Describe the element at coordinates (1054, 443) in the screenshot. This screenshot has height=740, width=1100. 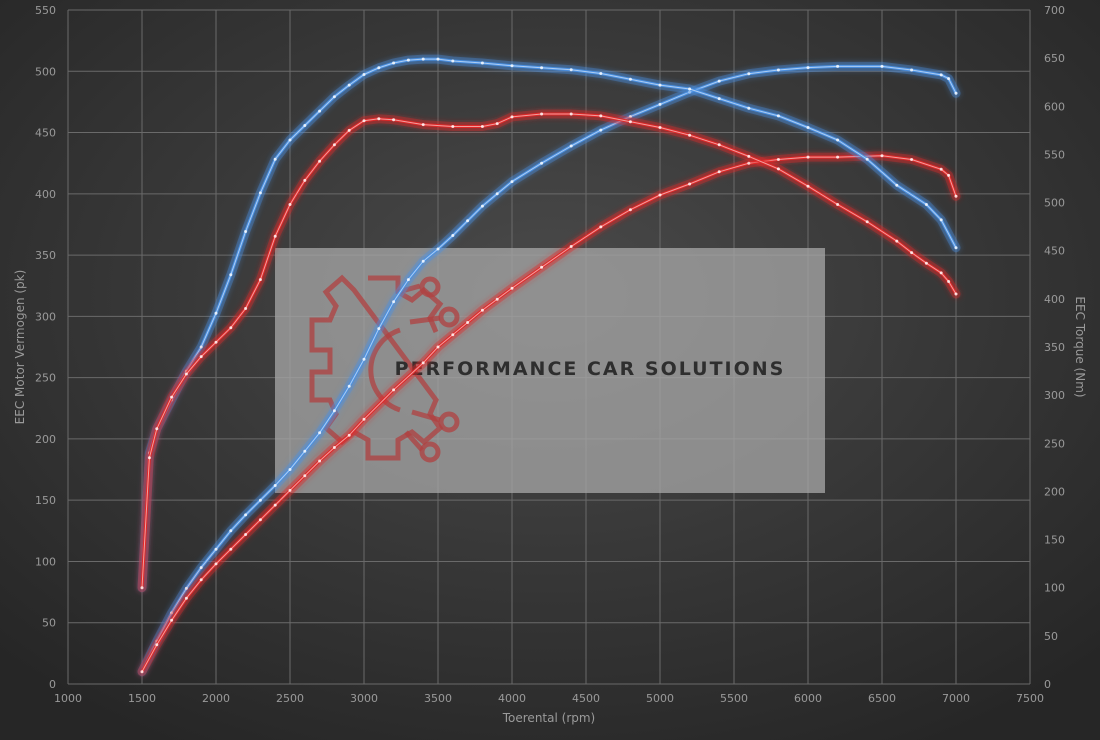
I see `y2-tick-label: 250` at that location.